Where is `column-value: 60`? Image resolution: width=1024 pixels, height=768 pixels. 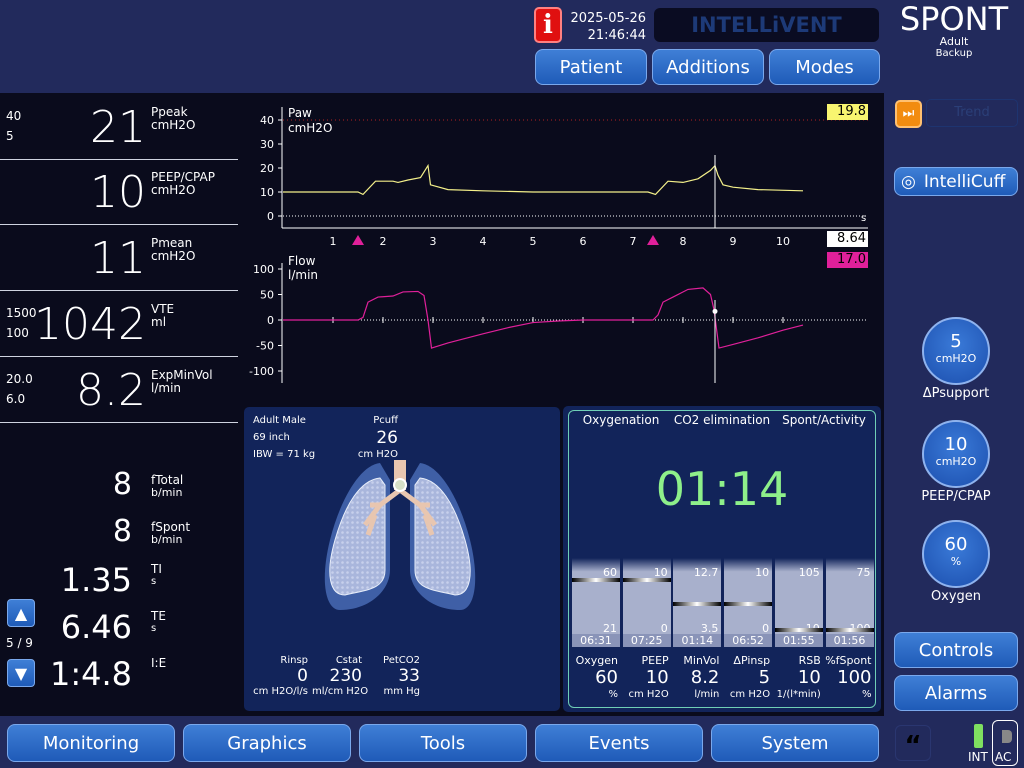 column-value: 60 is located at coordinates (606, 677).